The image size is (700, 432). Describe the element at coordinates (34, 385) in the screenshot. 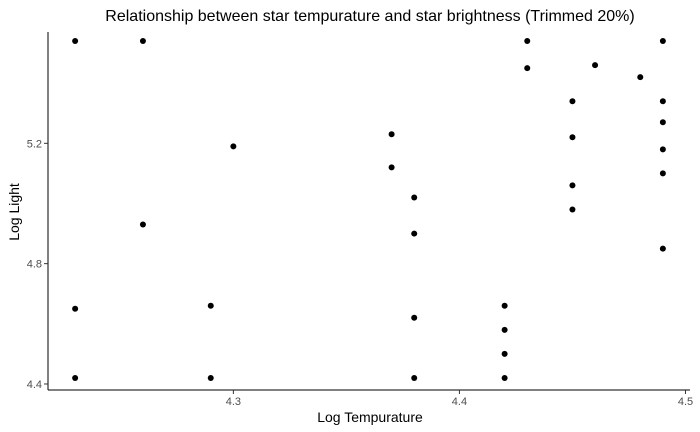

I see `y-tick-label: 4.4` at that location.